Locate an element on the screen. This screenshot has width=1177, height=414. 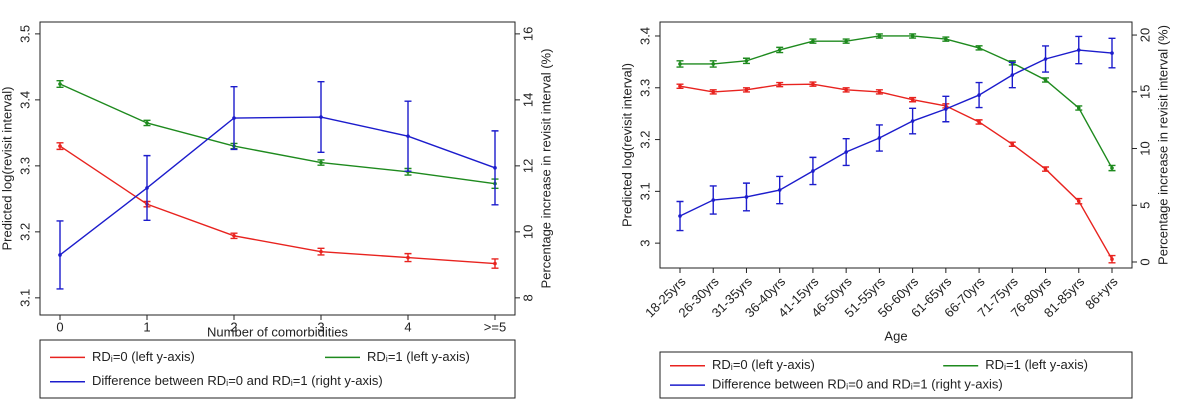
x-tick-label: 86+yrs is located at coordinates (1101, 293).